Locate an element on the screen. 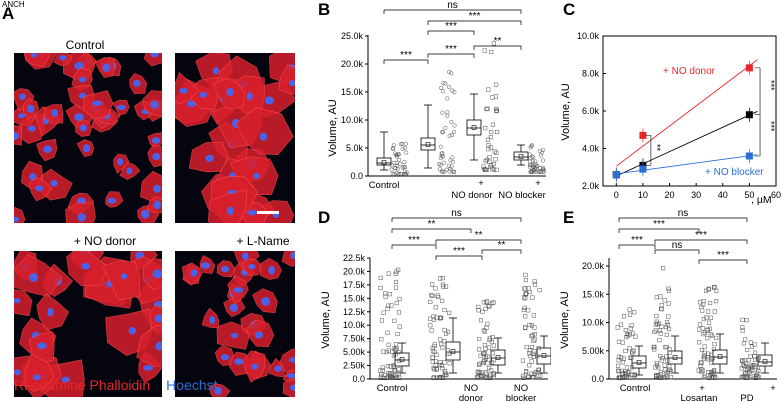 The image size is (781, 402). cell is located at coordinates (286, 80).